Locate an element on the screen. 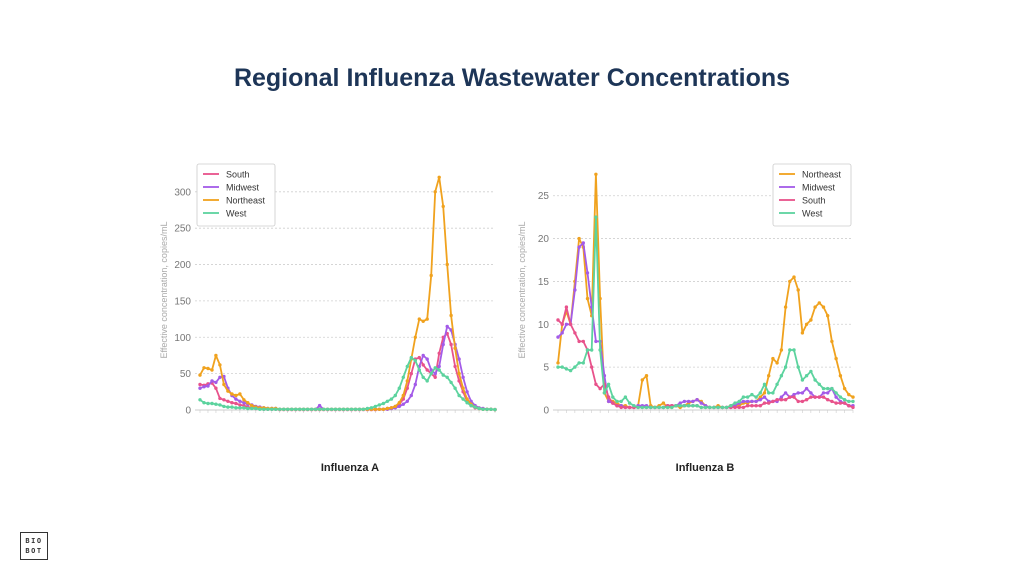  y-tick-label: 20 is located at coordinates (544, 239).